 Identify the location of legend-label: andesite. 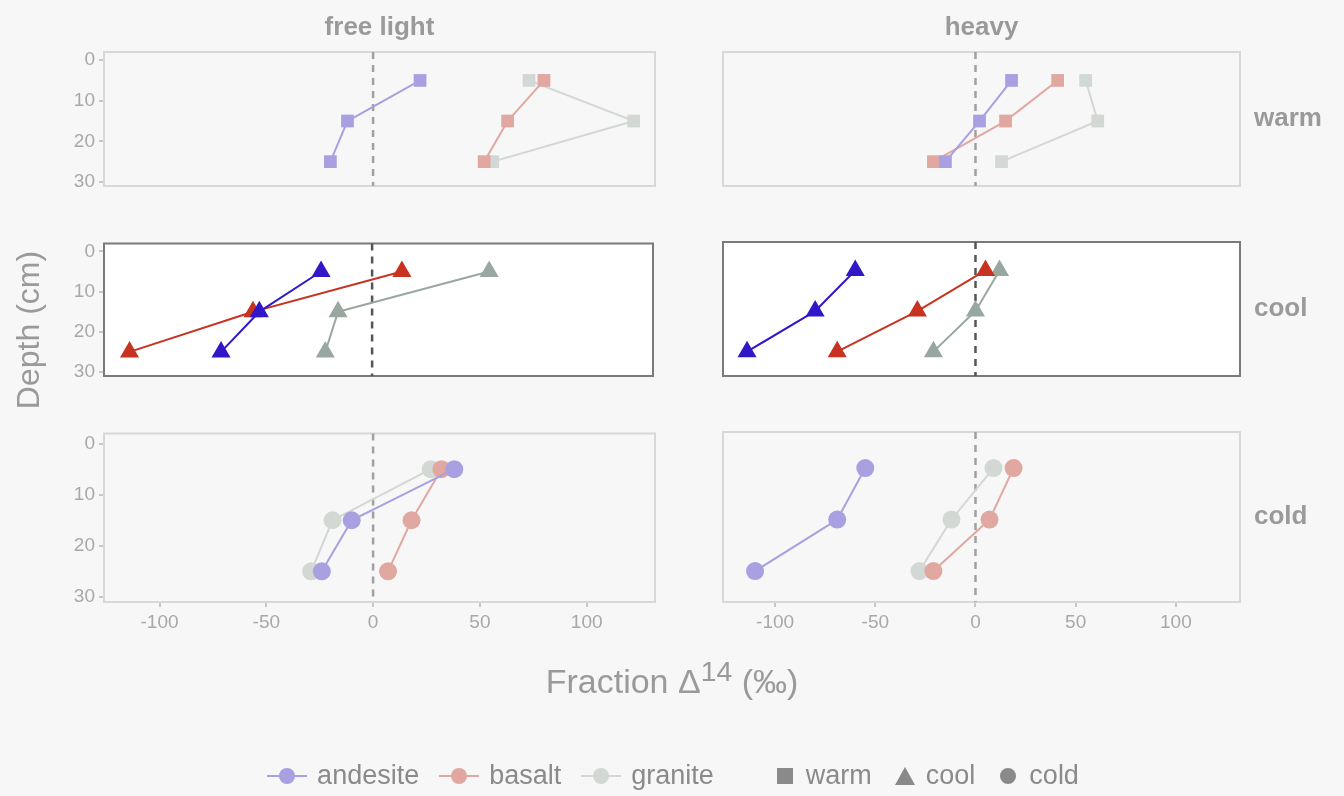
(368, 775).